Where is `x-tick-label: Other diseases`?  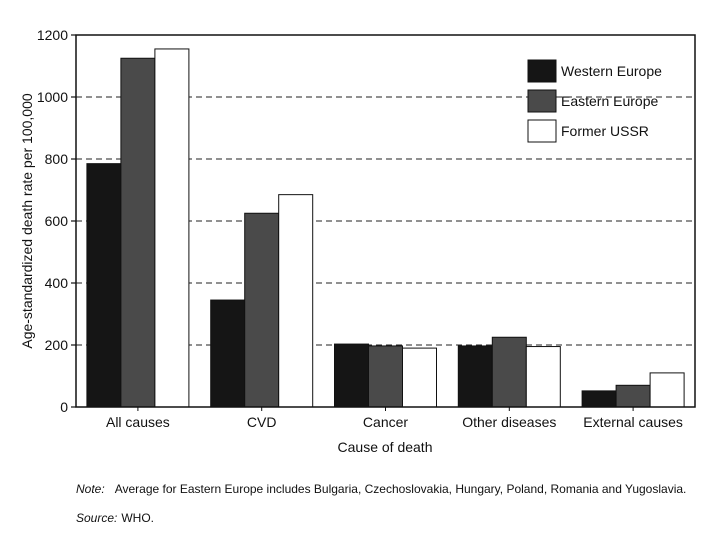 x-tick-label: Other diseases is located at coordinates (509, 422).